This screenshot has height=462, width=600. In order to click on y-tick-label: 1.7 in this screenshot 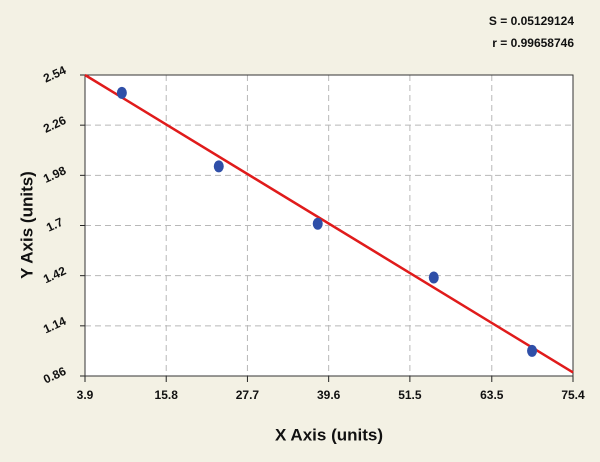, I will do `click(54, 225)`.